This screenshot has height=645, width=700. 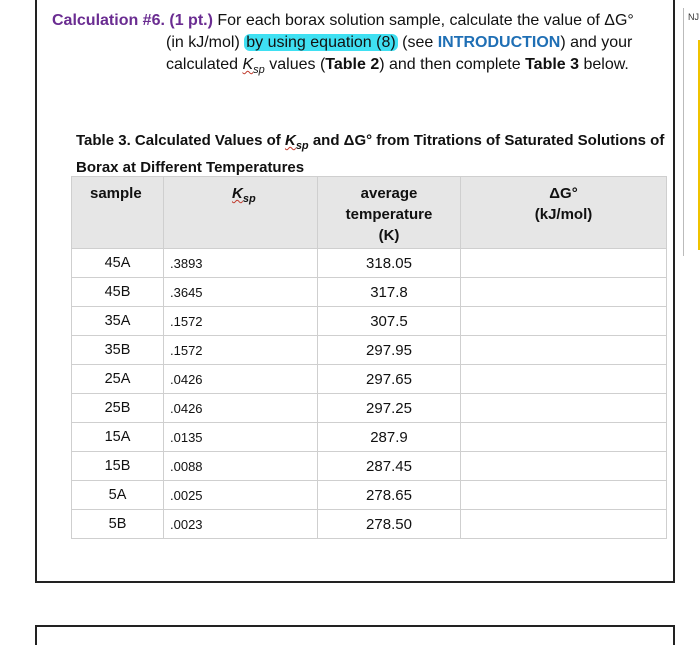 I want to click on cell-sample: 5A, so click(x=117, y=495).